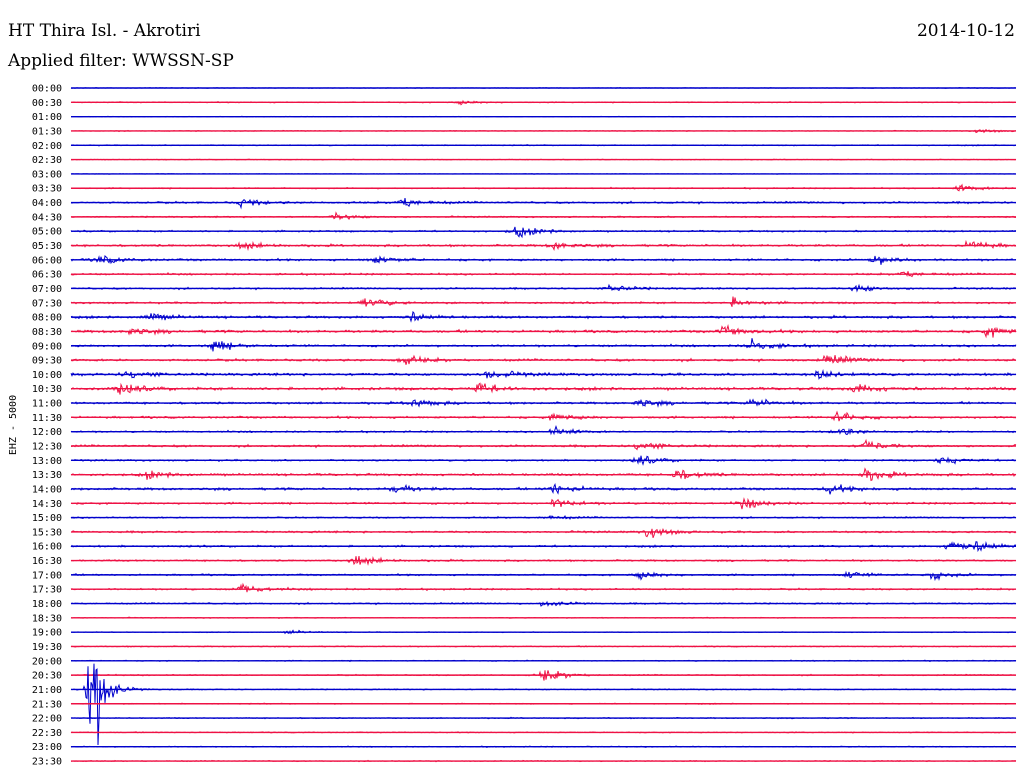 Image resolution: width=1024 pixels, height=780 pixels. Describe the element at coordinates (47, 232) in the screenshot. I see `tick-label: 05:00` at that location.